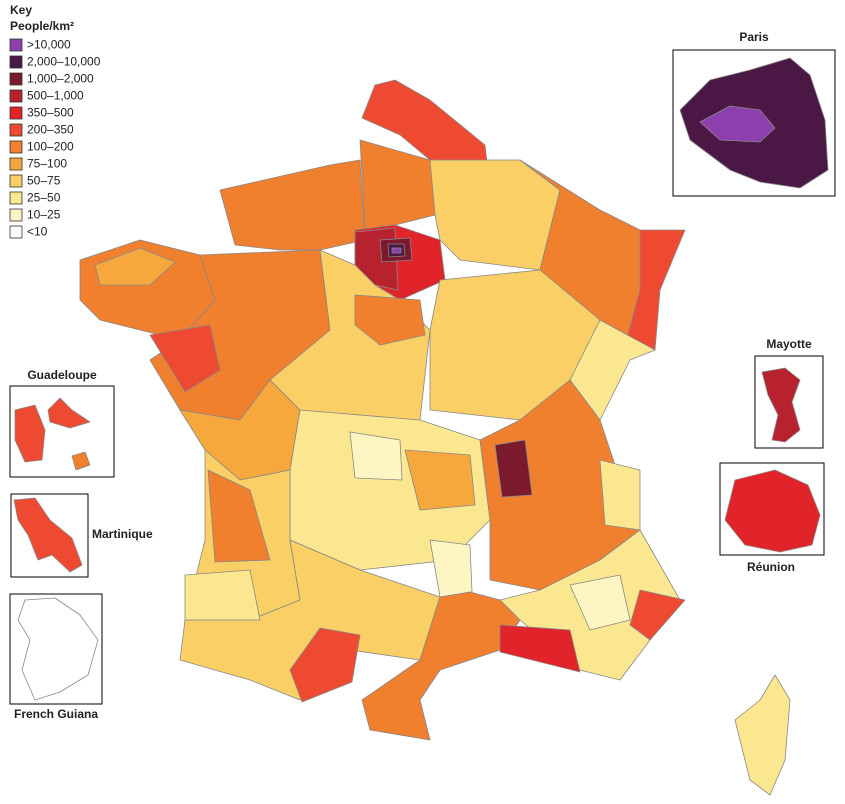  I want to click on legend-label: 200–350, so click(50, 130).